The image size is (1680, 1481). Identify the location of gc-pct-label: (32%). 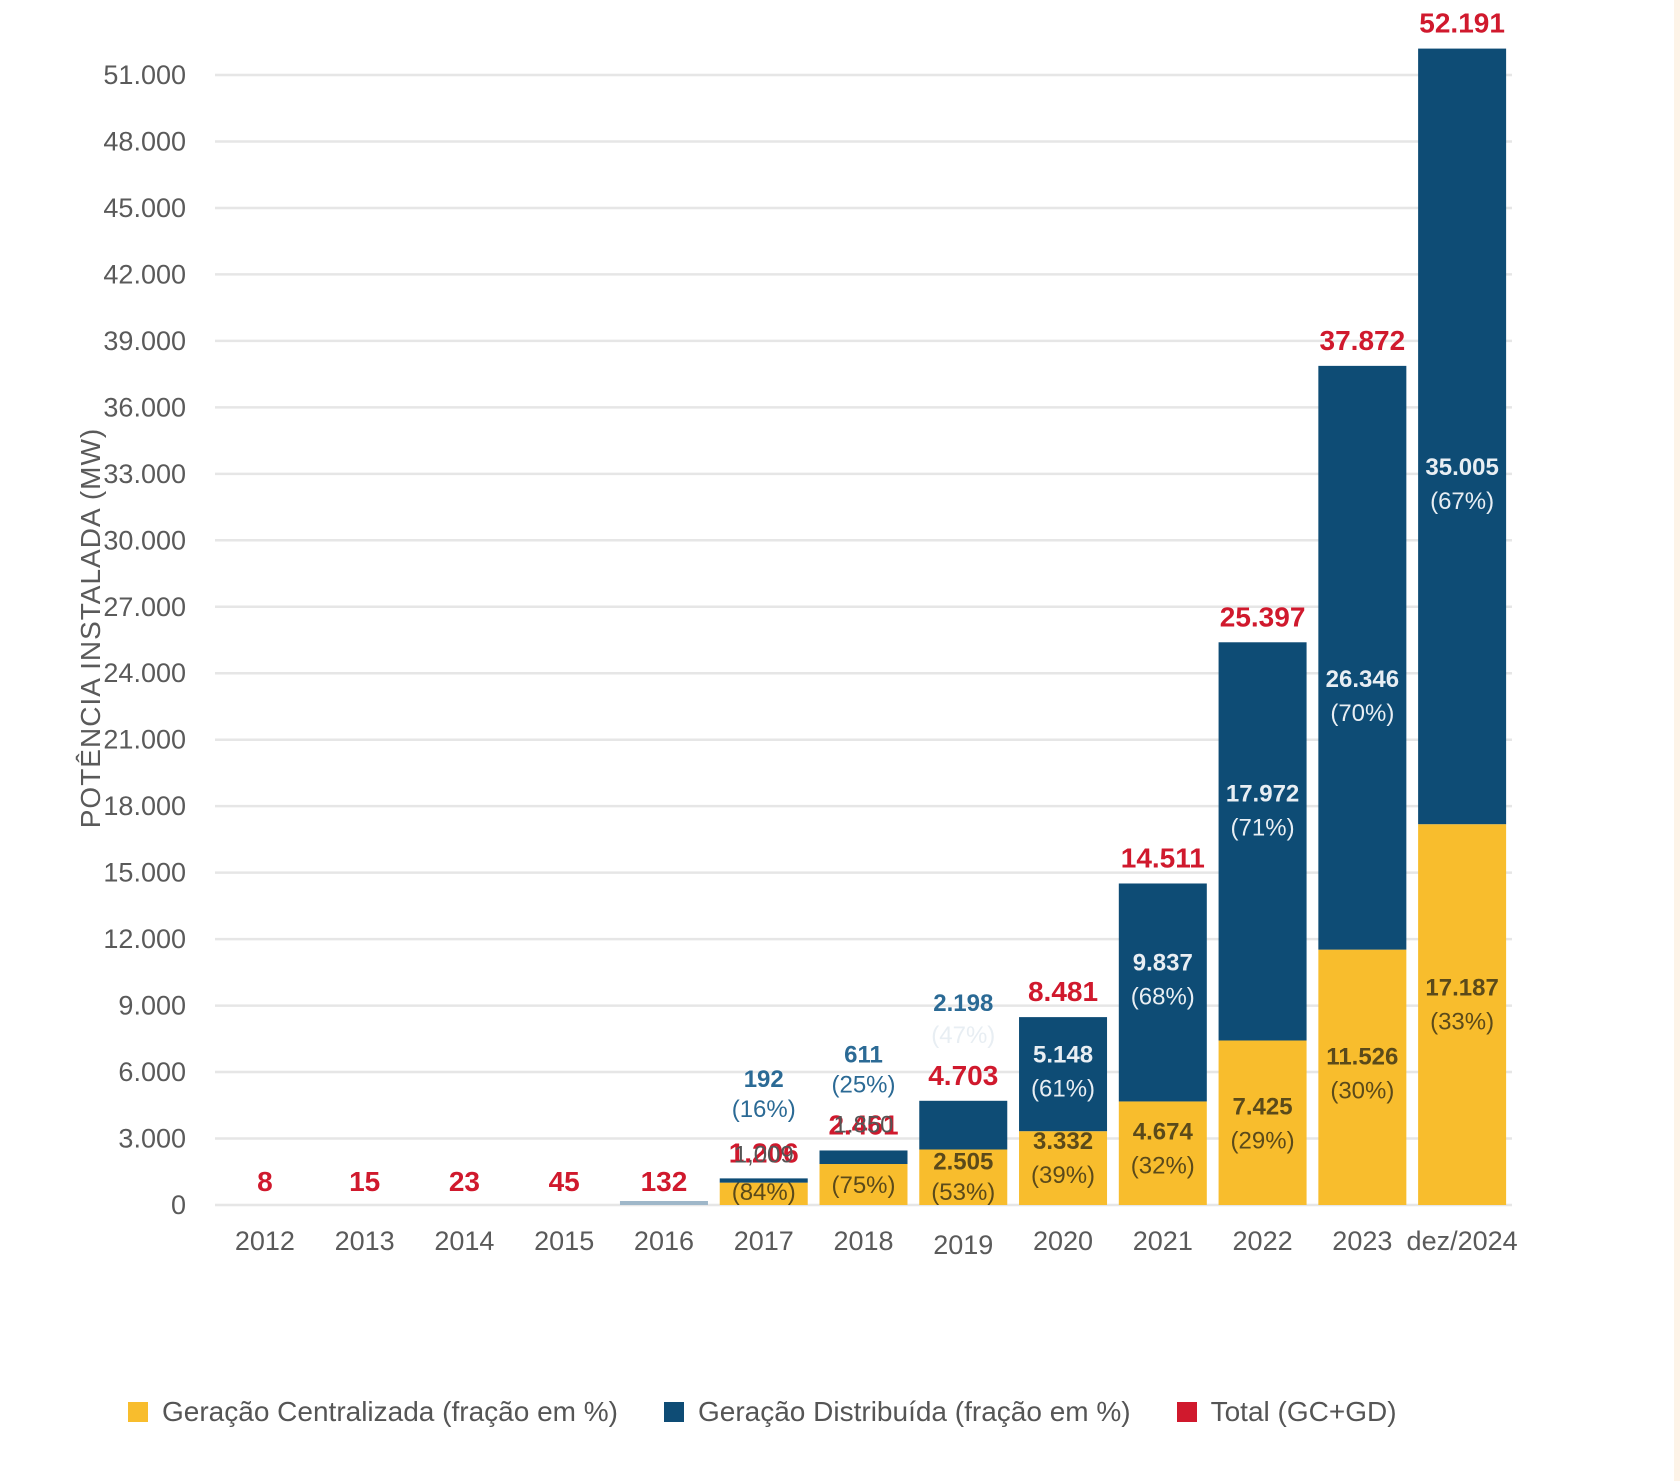
(1163, 1165).